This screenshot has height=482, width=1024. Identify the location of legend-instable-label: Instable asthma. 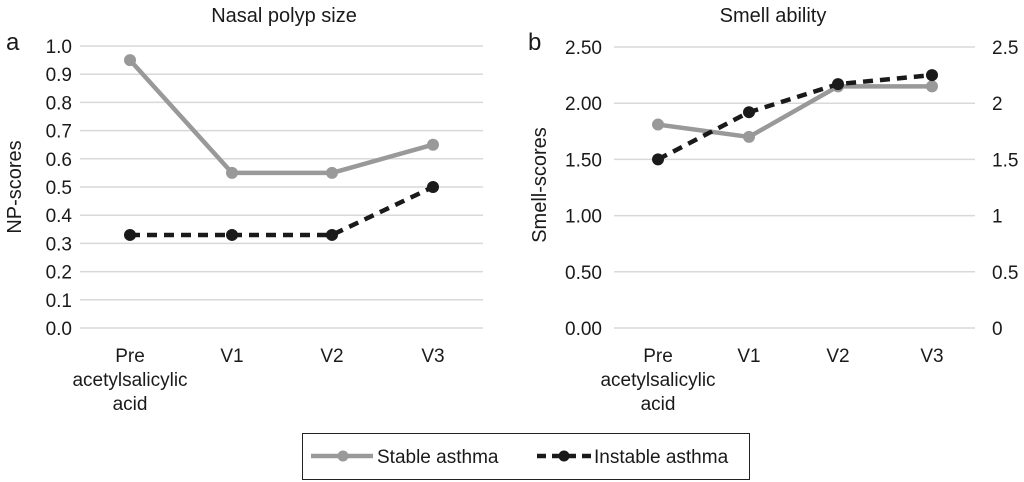
(661, 457).